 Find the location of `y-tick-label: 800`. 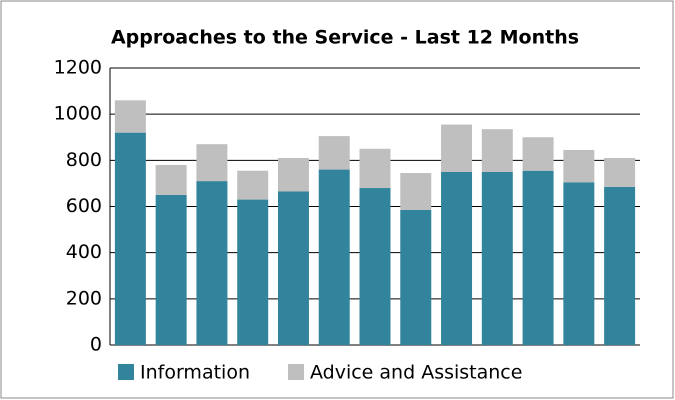

y-tick-label: 800 is located at coordinates (84, 160).